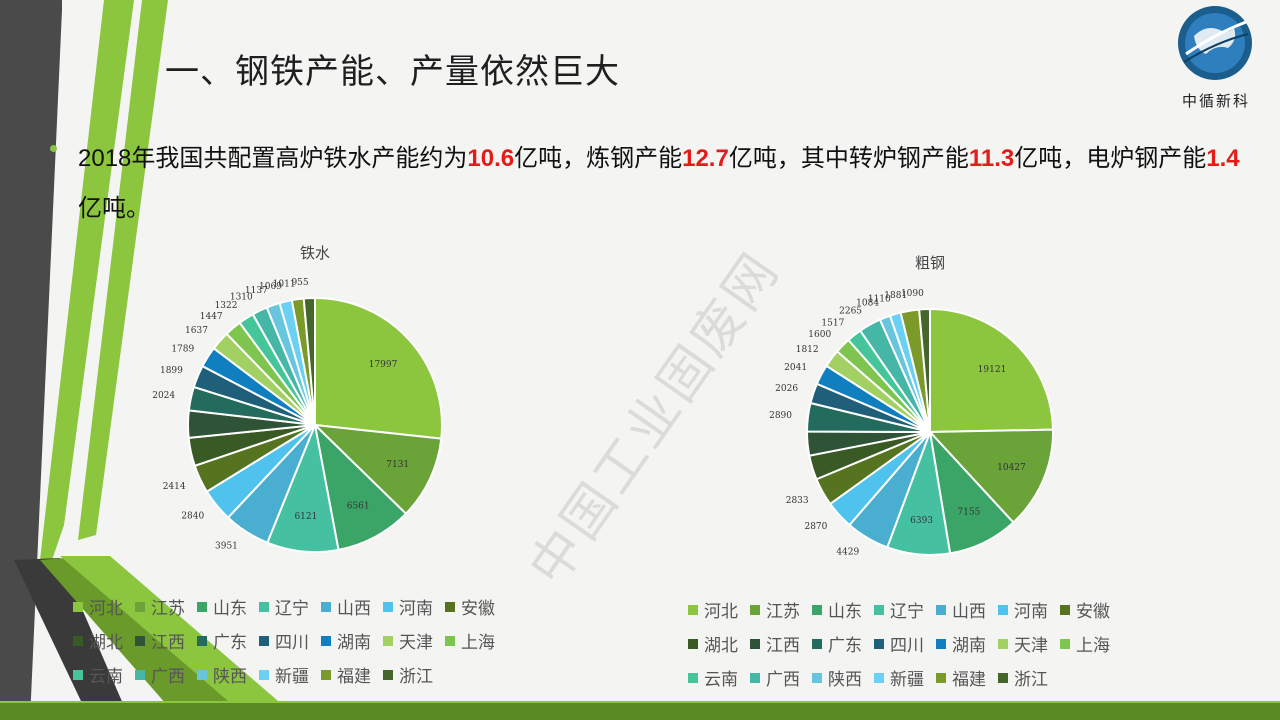 This screenshot has height=720, width=1280. Describe the element at coordinates (832, 324) in the screenshot. I see `data-label: 1517` at that location.